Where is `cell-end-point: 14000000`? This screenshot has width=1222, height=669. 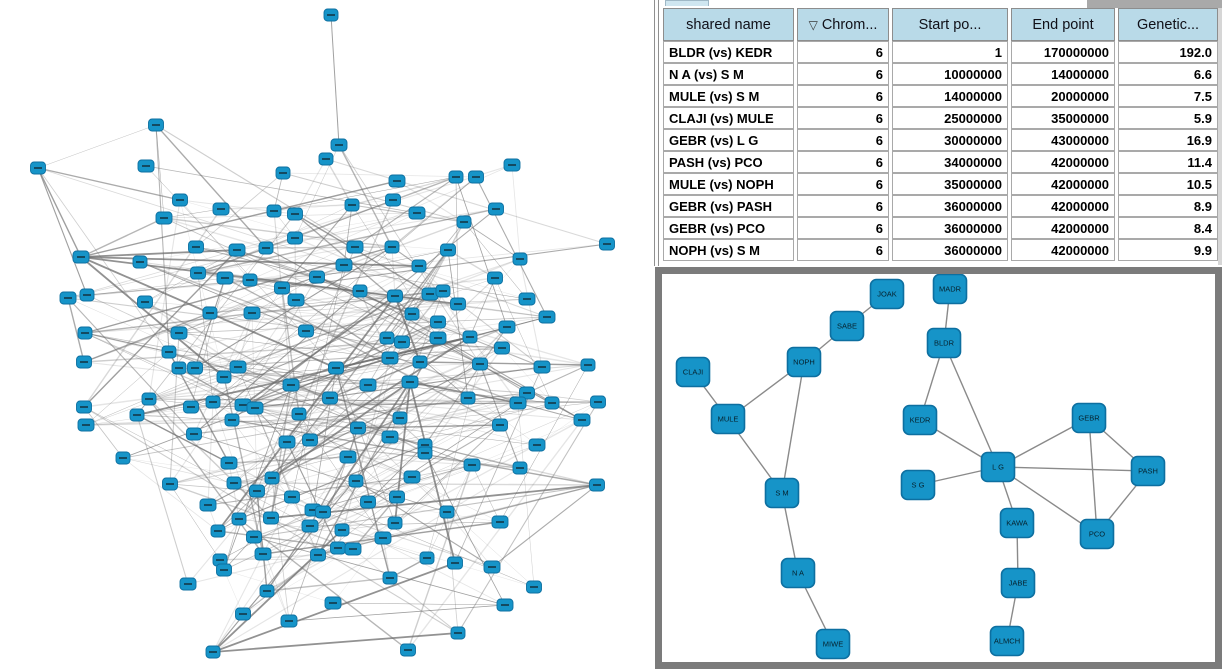 cell-end-point: 14000000 is located at coordinates (1063, 74).